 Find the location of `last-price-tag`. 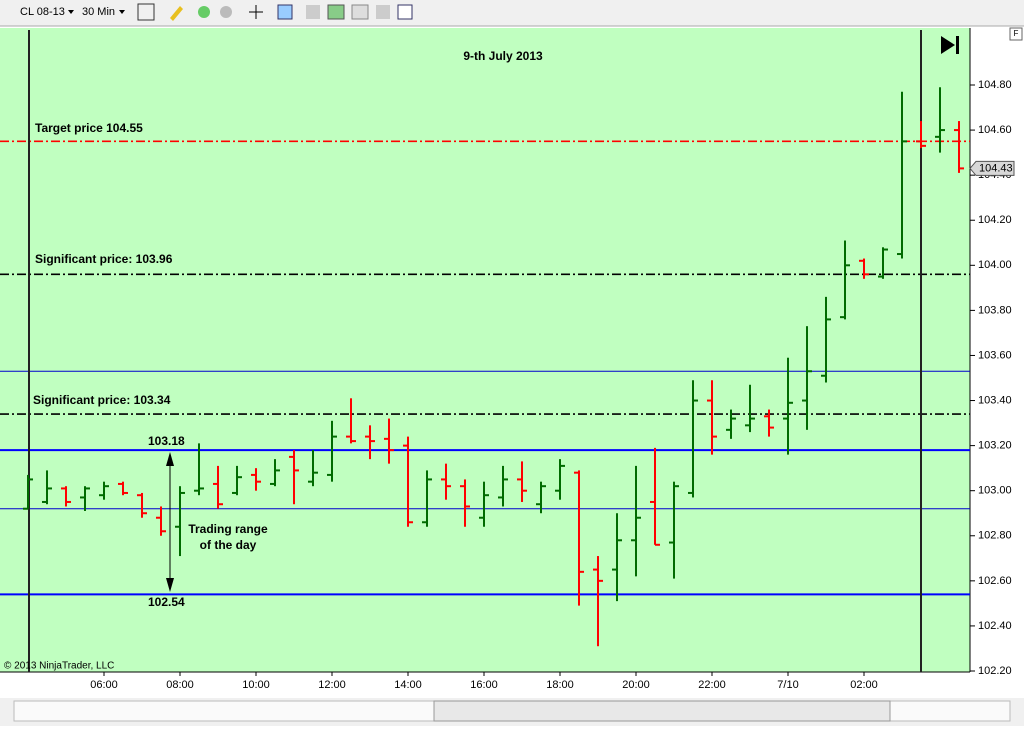

last-price-tag is located at coordinates (992, 168).